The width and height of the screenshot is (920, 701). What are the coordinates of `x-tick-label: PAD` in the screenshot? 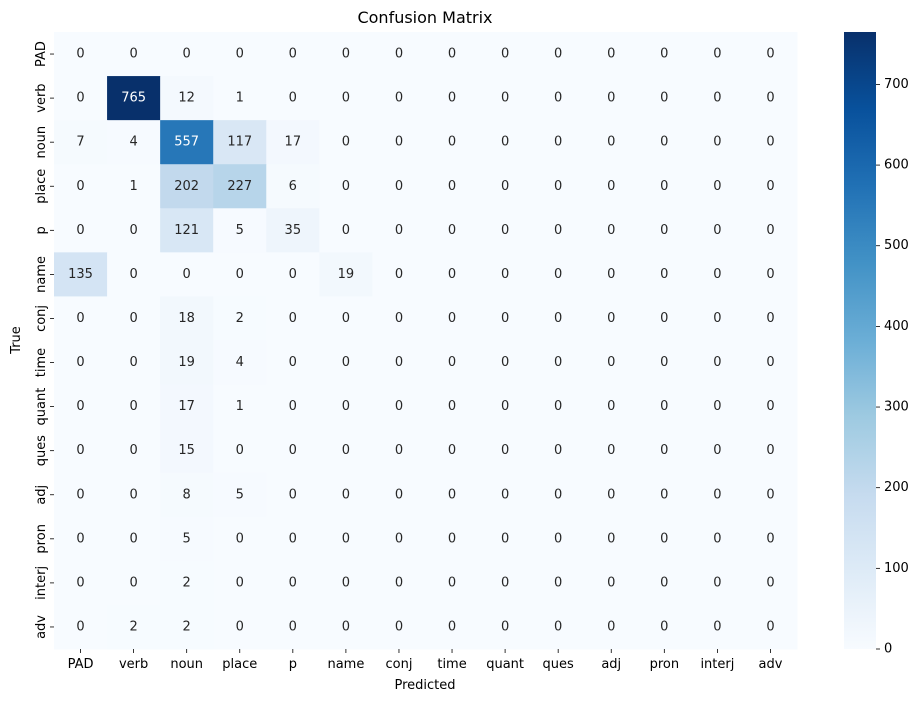 It's located at (81, 664).